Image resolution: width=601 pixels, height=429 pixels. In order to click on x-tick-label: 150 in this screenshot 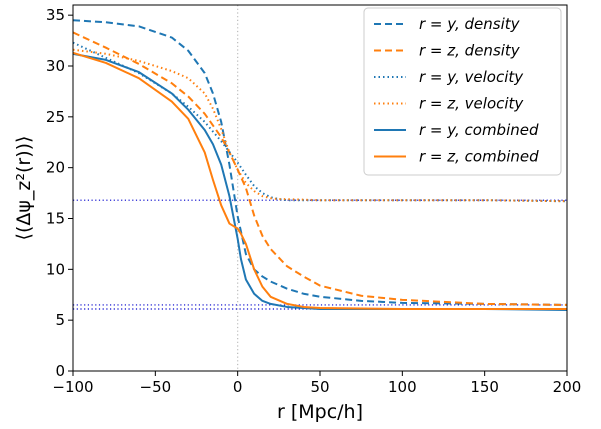, I will do `click(484, 387)`.